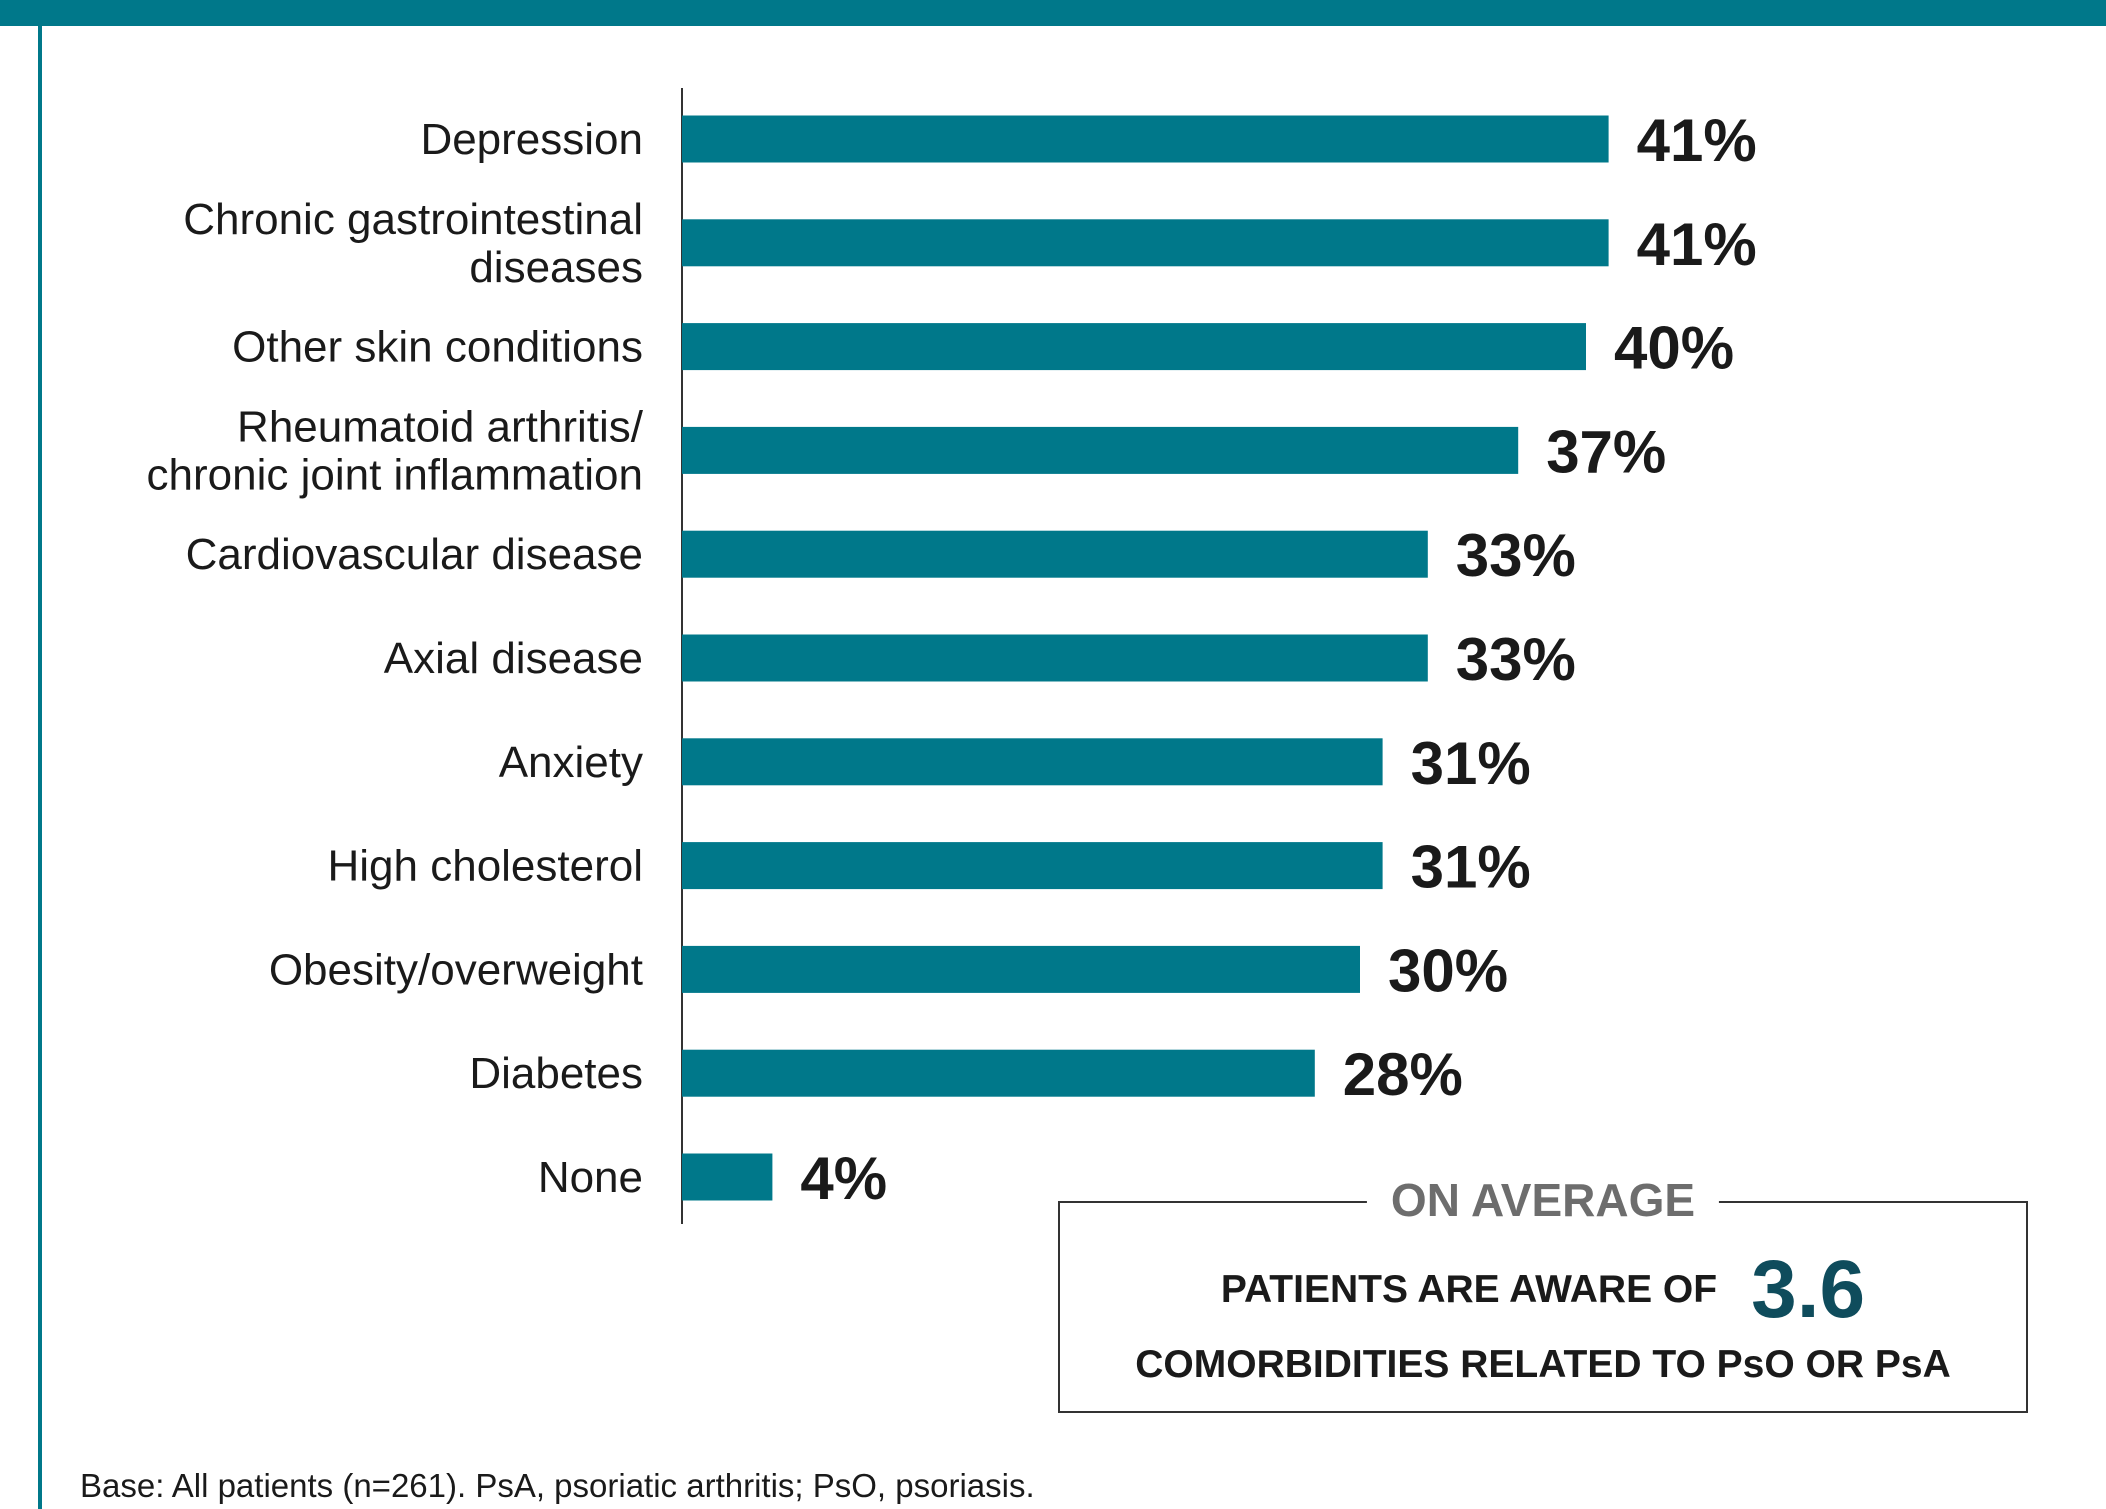 The image size is (2106, 1509). Describe the element at coordinates (456, 969) in the screenshot. I see `category-label: Obesity/overweight` at that location.